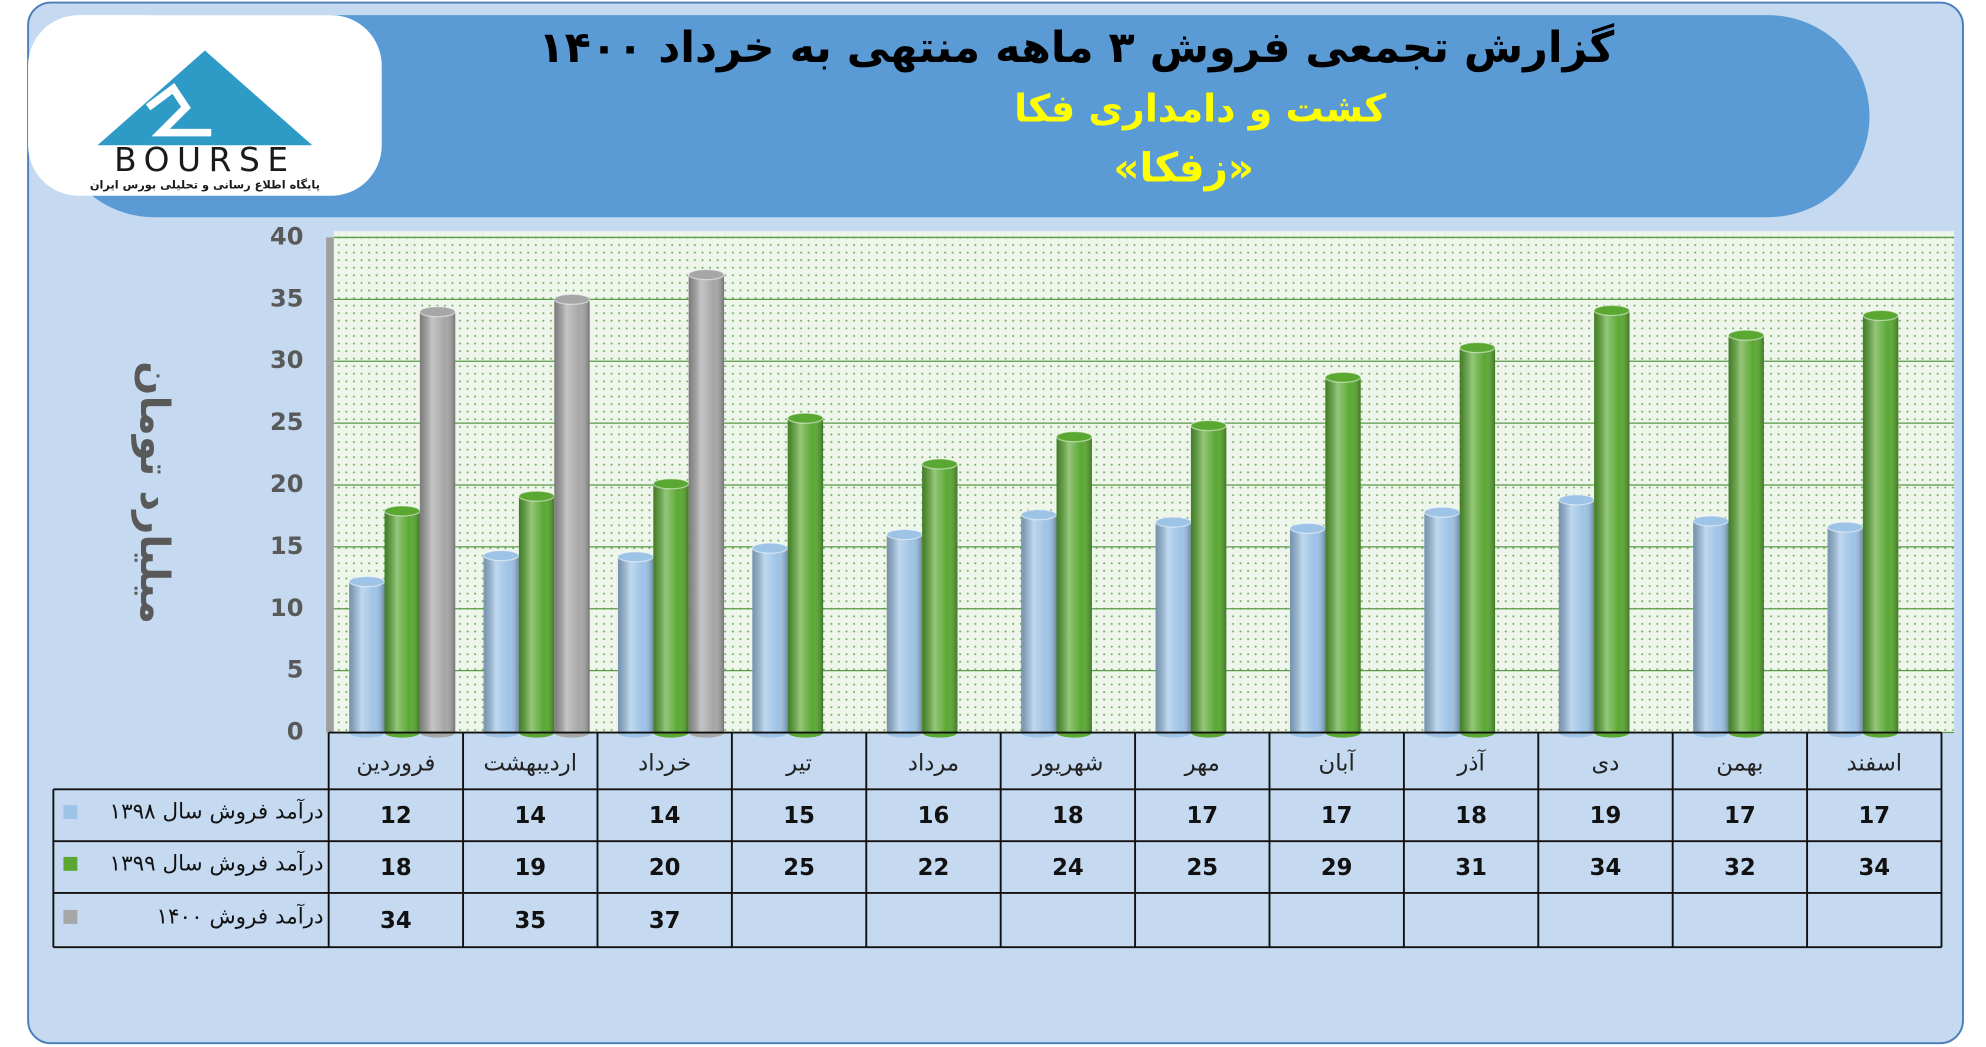 The width and height of the screenshot is (1986, 1047). I want to click on table-value: 31, so click(1471, 868).